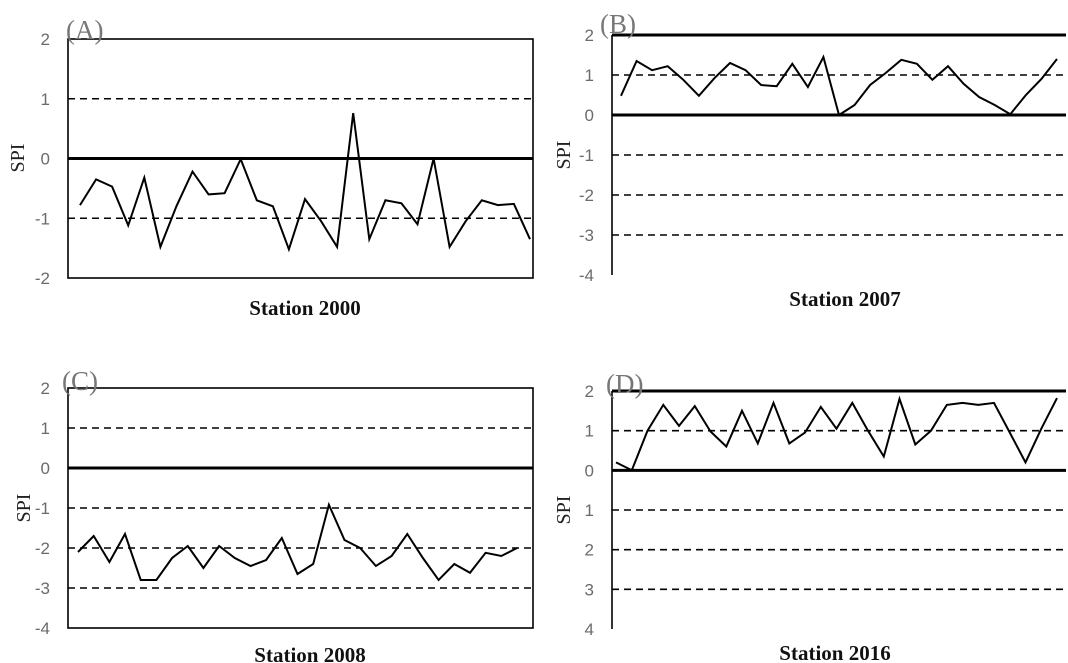 The image size is (1068, 663). I want to click on x-axis-label: Station 2000, so click(304, 308).